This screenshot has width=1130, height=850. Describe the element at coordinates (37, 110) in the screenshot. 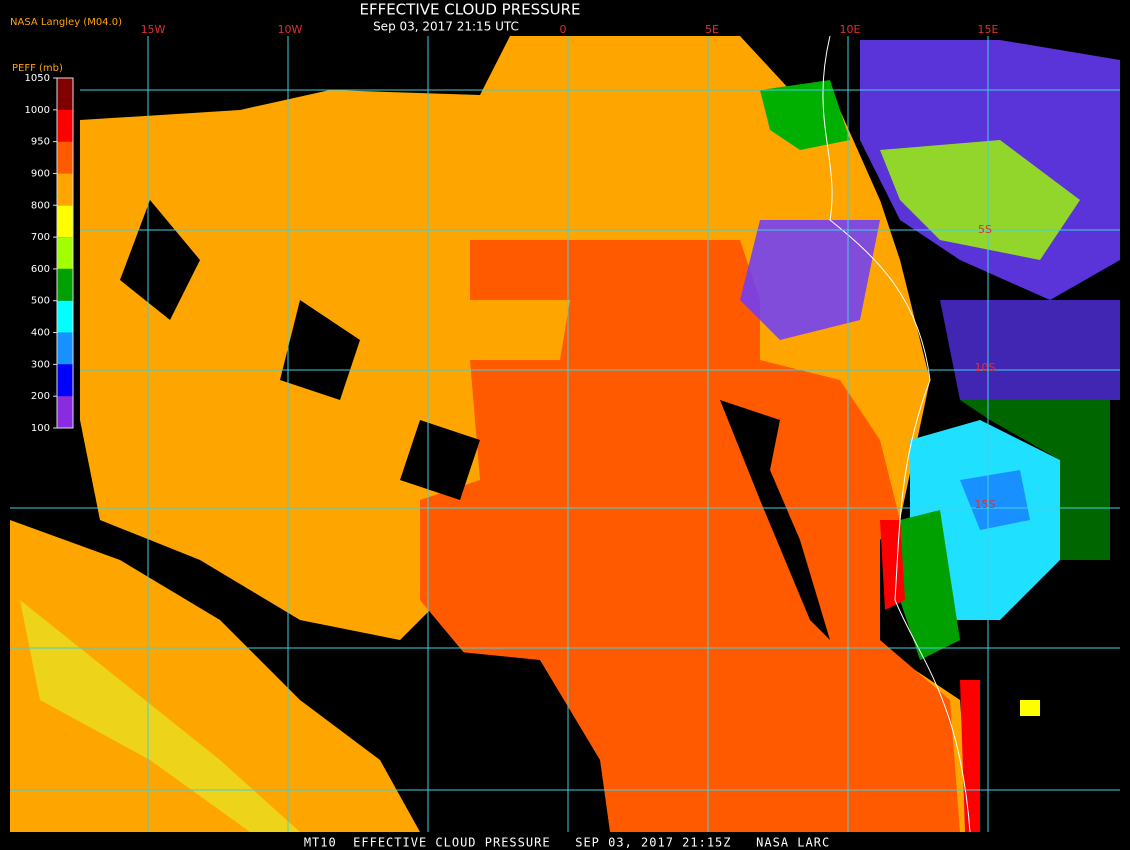

I see `colorbar-tick-label: 1000` at that location.